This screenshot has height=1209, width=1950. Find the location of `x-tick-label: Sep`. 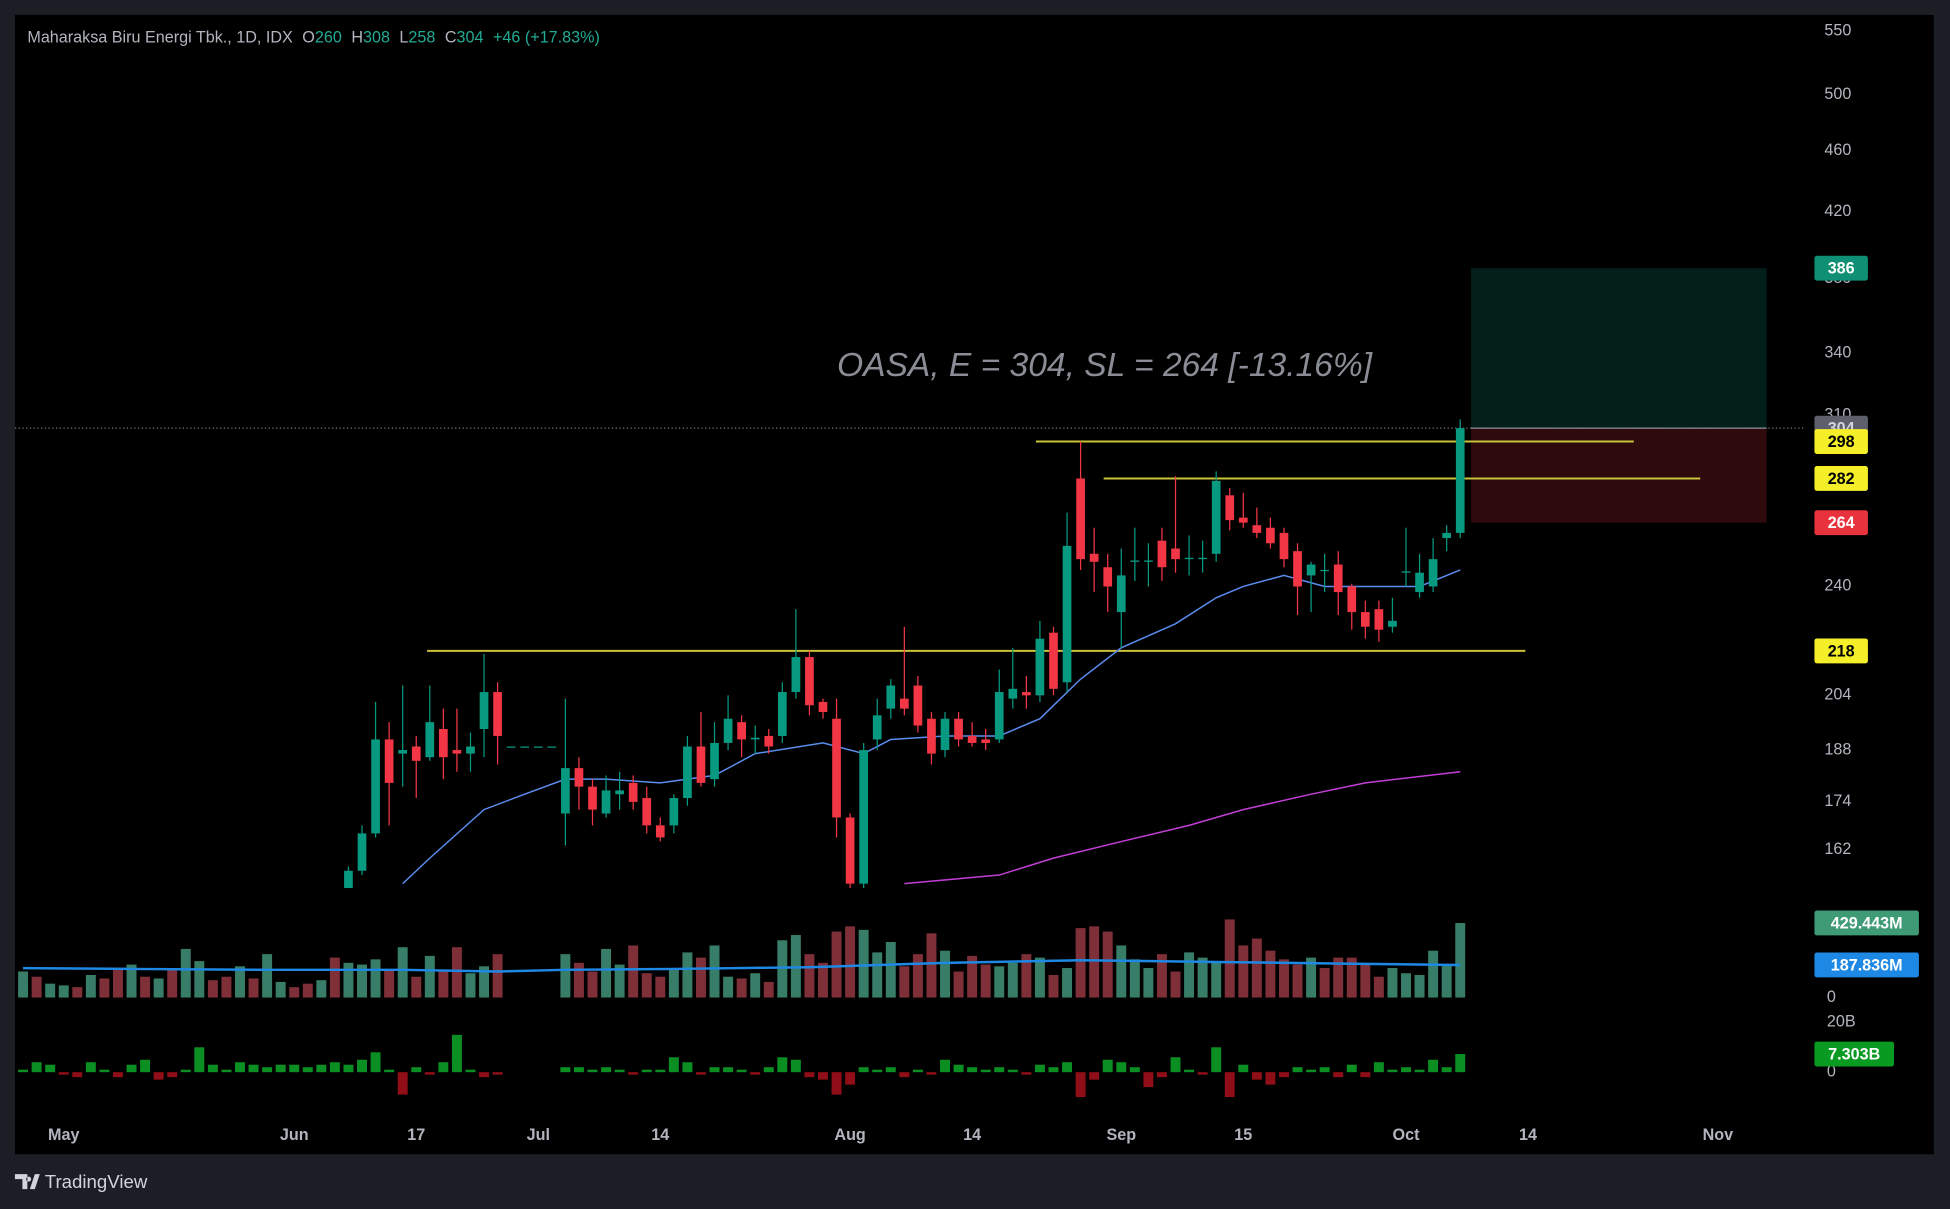

x-tick-label: Sep is located at coordinates (1121, 1135).